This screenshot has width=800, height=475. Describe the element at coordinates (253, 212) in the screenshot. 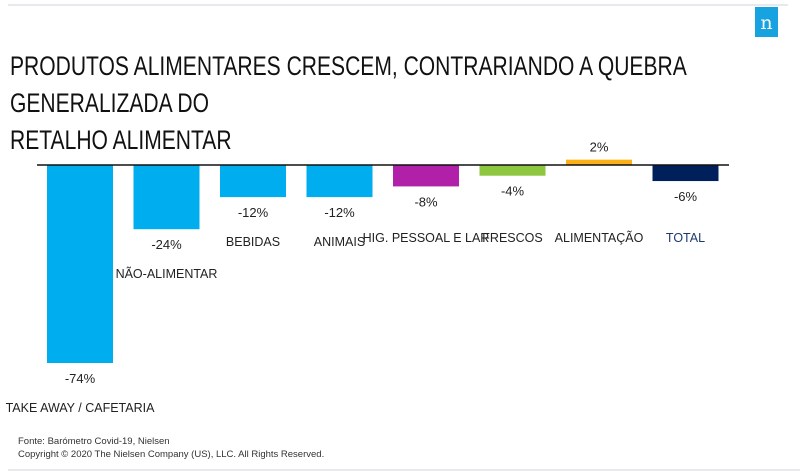

I see `value-label-bebidas: -12%` at that location.